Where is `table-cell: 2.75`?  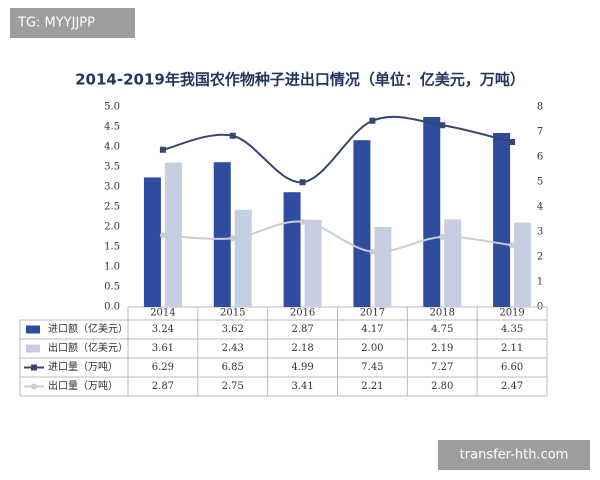
table-cell: 2.75 is located at coordinates (233, 386).